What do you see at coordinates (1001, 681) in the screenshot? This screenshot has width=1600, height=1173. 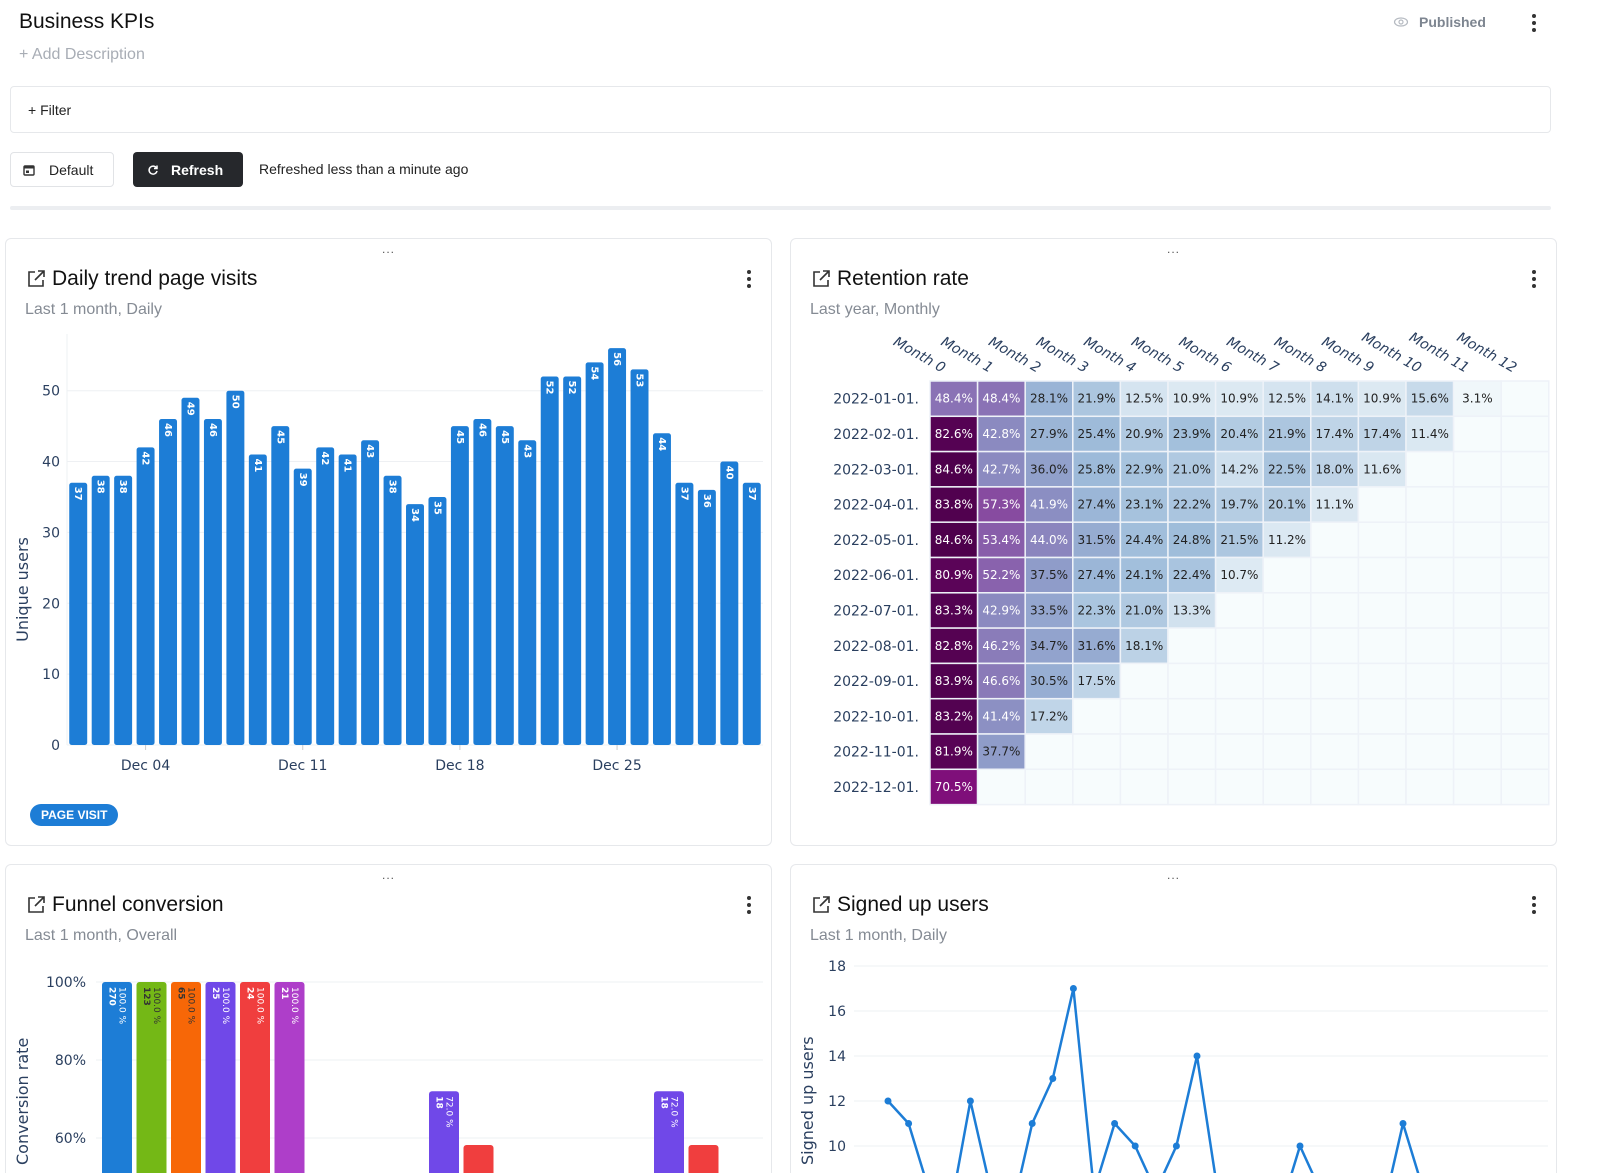 I see `cell-label: 46.6%` at bounding box center [1001, 681].